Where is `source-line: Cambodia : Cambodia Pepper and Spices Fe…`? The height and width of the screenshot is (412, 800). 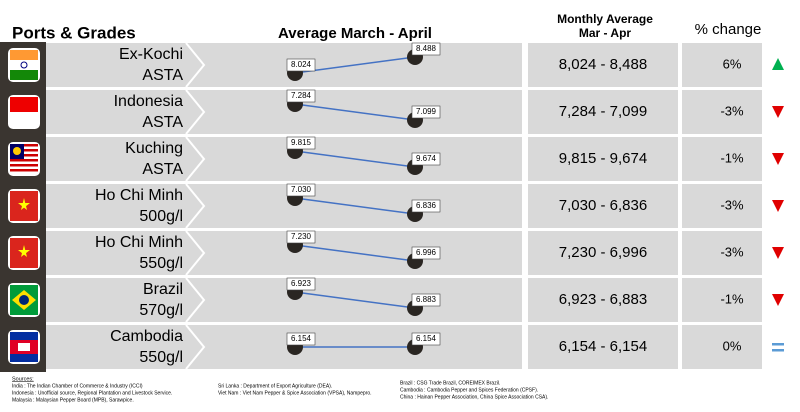
source-line: Cambodia : Cambodia Pepper and Spices Fe… is located at coordinates (469, 390).